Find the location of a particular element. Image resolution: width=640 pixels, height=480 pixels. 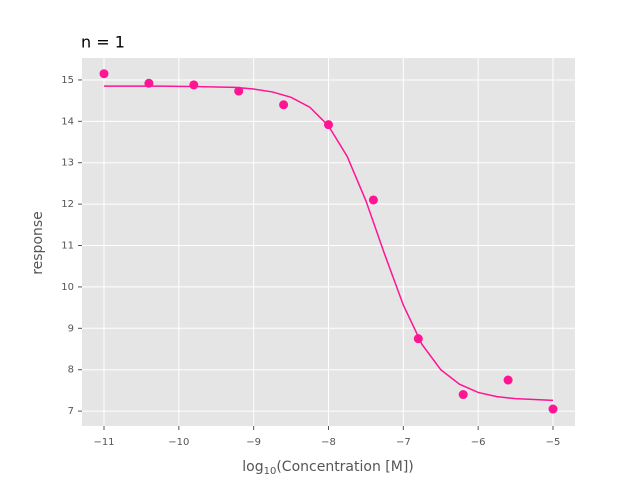

x-tick-label: −9 is located at coordinates (253, 442).